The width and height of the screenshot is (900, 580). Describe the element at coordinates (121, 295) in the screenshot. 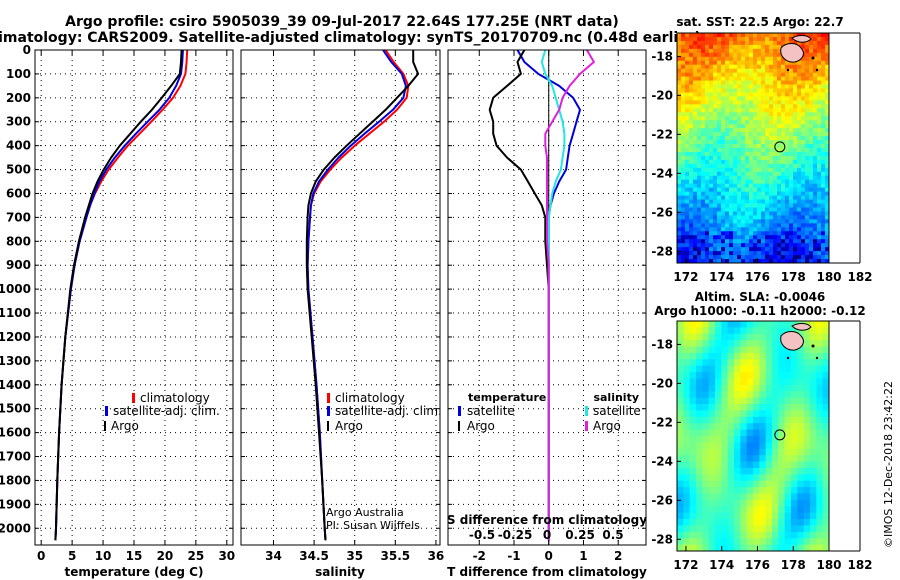

I see `temperature-lines` at that location.